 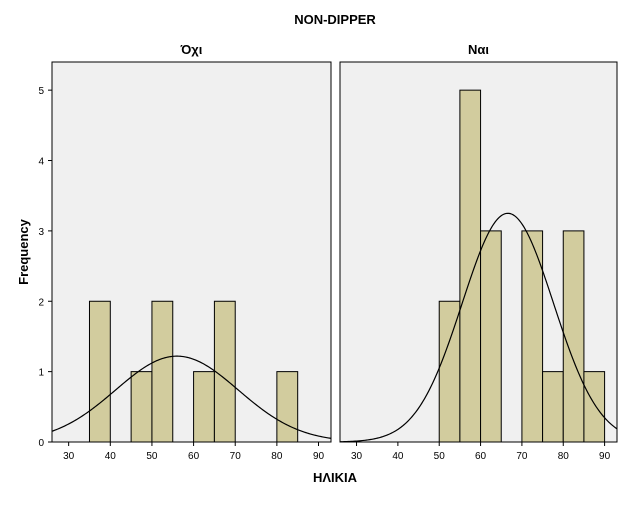 What do you see at coordinates (335, 19) in the screenshot?
I see `chart-title: NON-DIPPER` at bounding box center [335, 19].